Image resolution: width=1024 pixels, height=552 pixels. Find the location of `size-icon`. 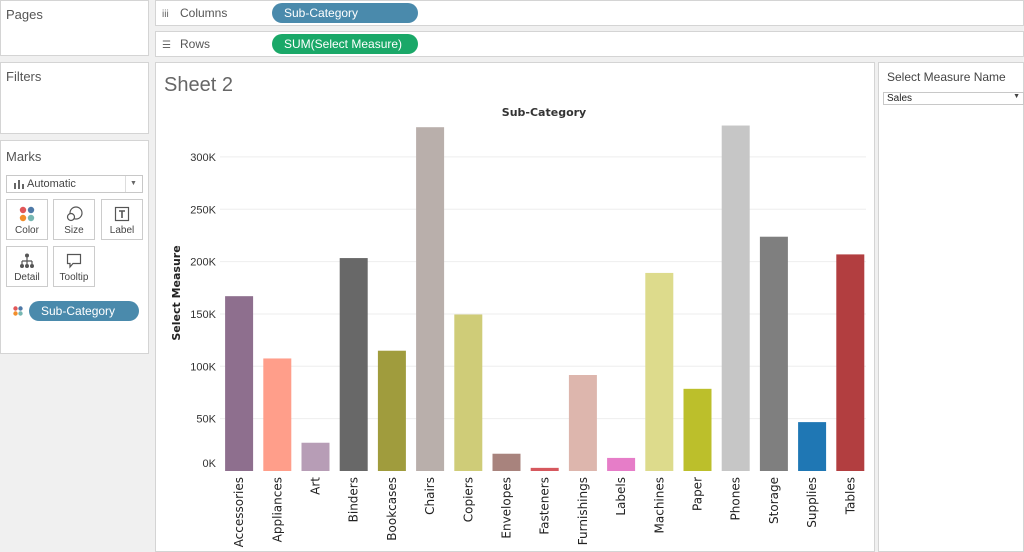

size-icon is located at coordinates (74, 214).